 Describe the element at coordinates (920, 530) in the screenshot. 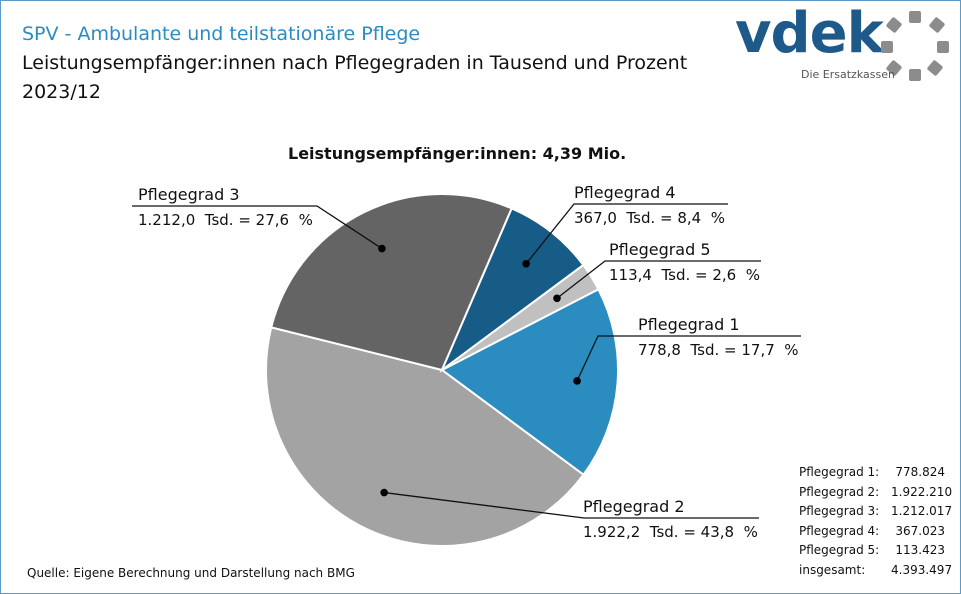

I see `summary-row-value: 367.023` at that location.